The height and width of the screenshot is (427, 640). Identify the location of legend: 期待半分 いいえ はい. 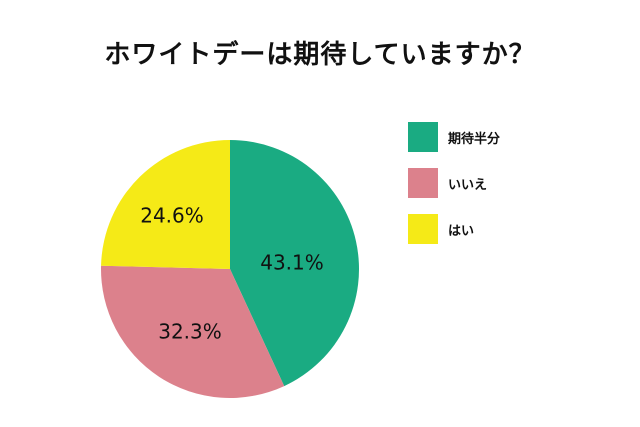
(454, 191).